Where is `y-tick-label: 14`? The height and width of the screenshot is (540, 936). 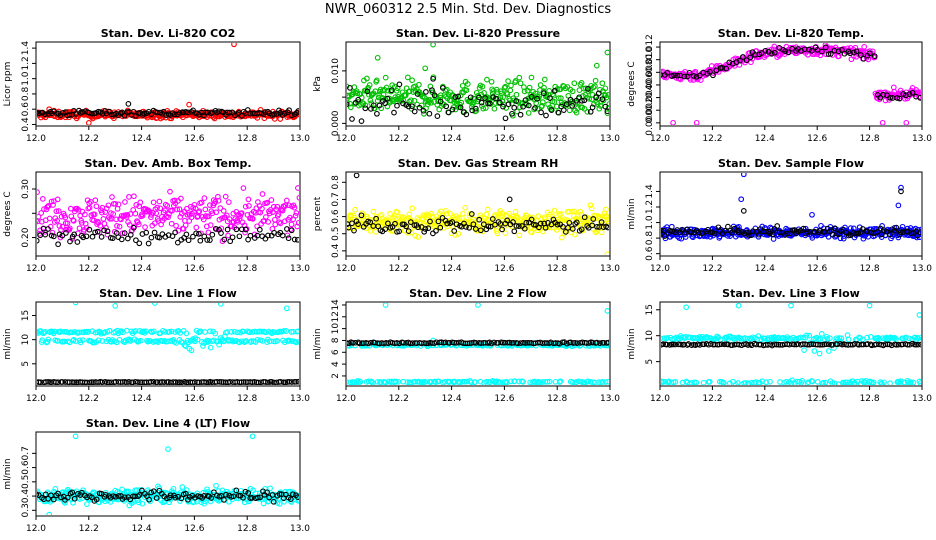 y-tick-label: 14 is located at coordinates (336, 305).